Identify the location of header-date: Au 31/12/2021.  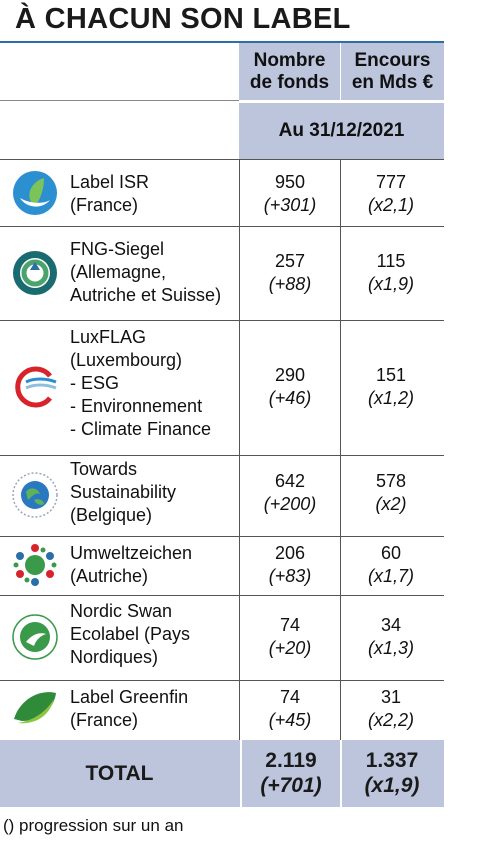
(341, 131).